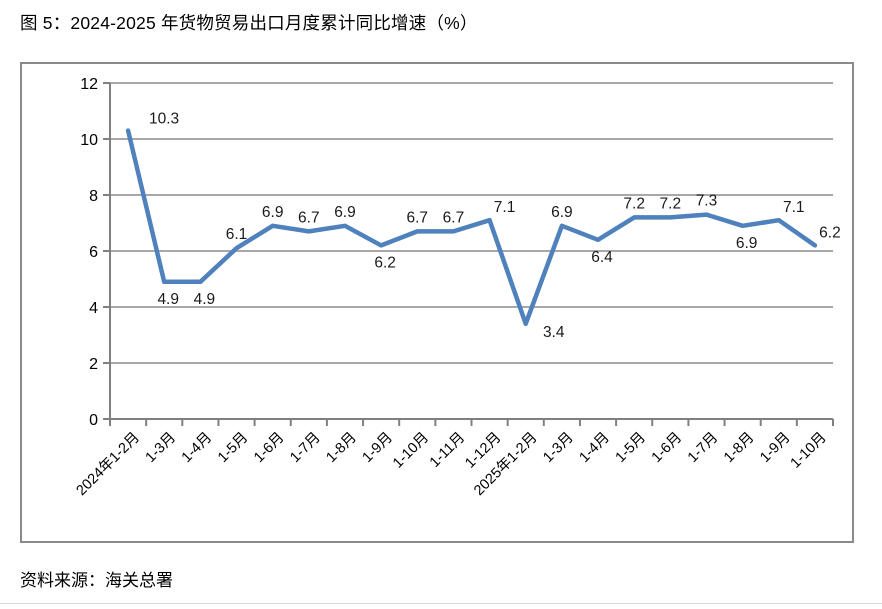  I want to click on y-axis-tick-label: 4, so click(93, 308).